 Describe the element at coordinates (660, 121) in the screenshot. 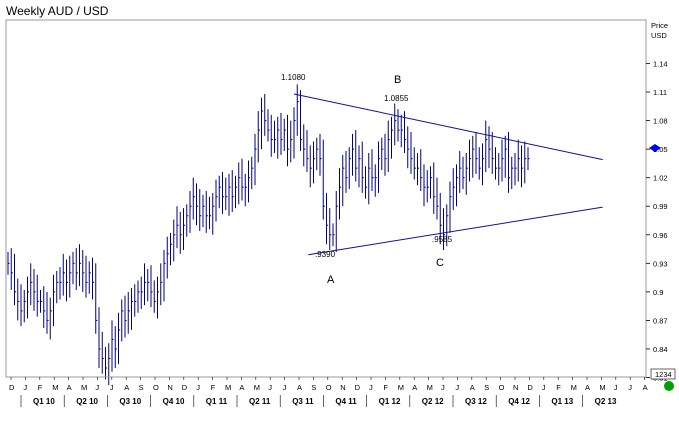

I see `y-tick-label: 1.08` at that location.